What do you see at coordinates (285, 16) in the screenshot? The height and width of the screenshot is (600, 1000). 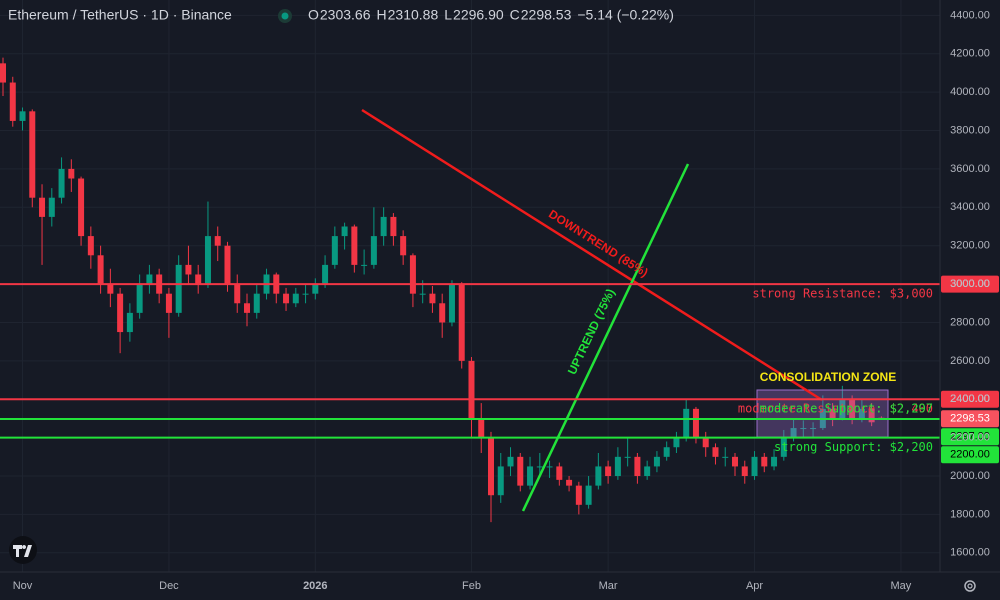 I see `status-dot` at bounding box center [285, 16].